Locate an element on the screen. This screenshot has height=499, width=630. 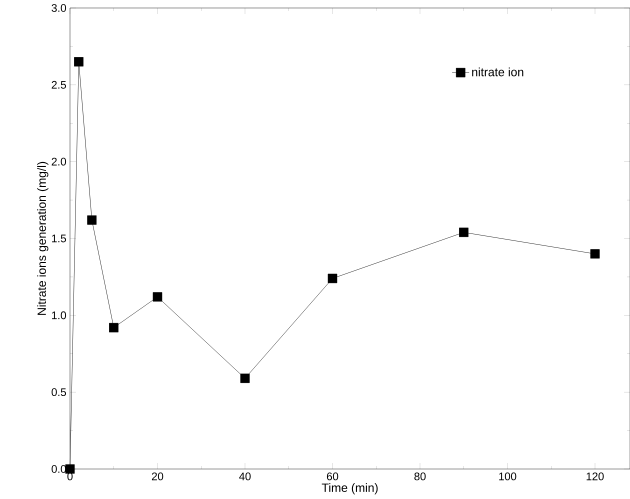
y-tick-label: 1.0 is located at coordinates (59, 315).